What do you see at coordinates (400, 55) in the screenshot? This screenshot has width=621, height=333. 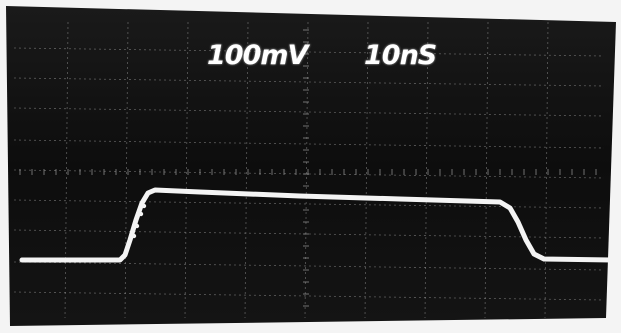 I see `time-per-division-label: 10nS` at bounding box center [400, 55].